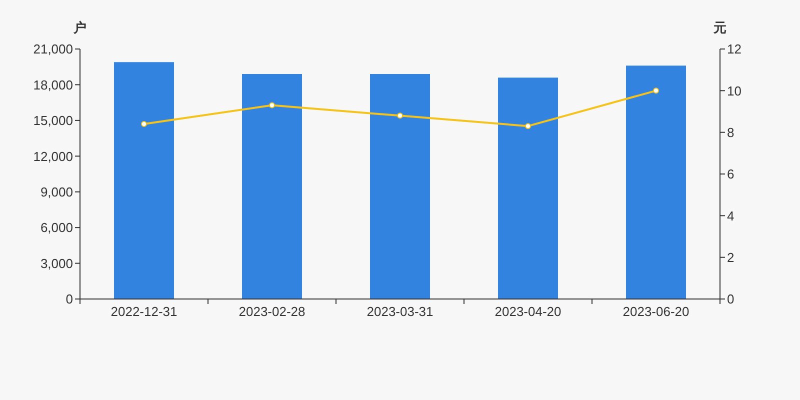 The image size is (800, 400). I want to click on y2-tick-label: 0, so click(730, 299).